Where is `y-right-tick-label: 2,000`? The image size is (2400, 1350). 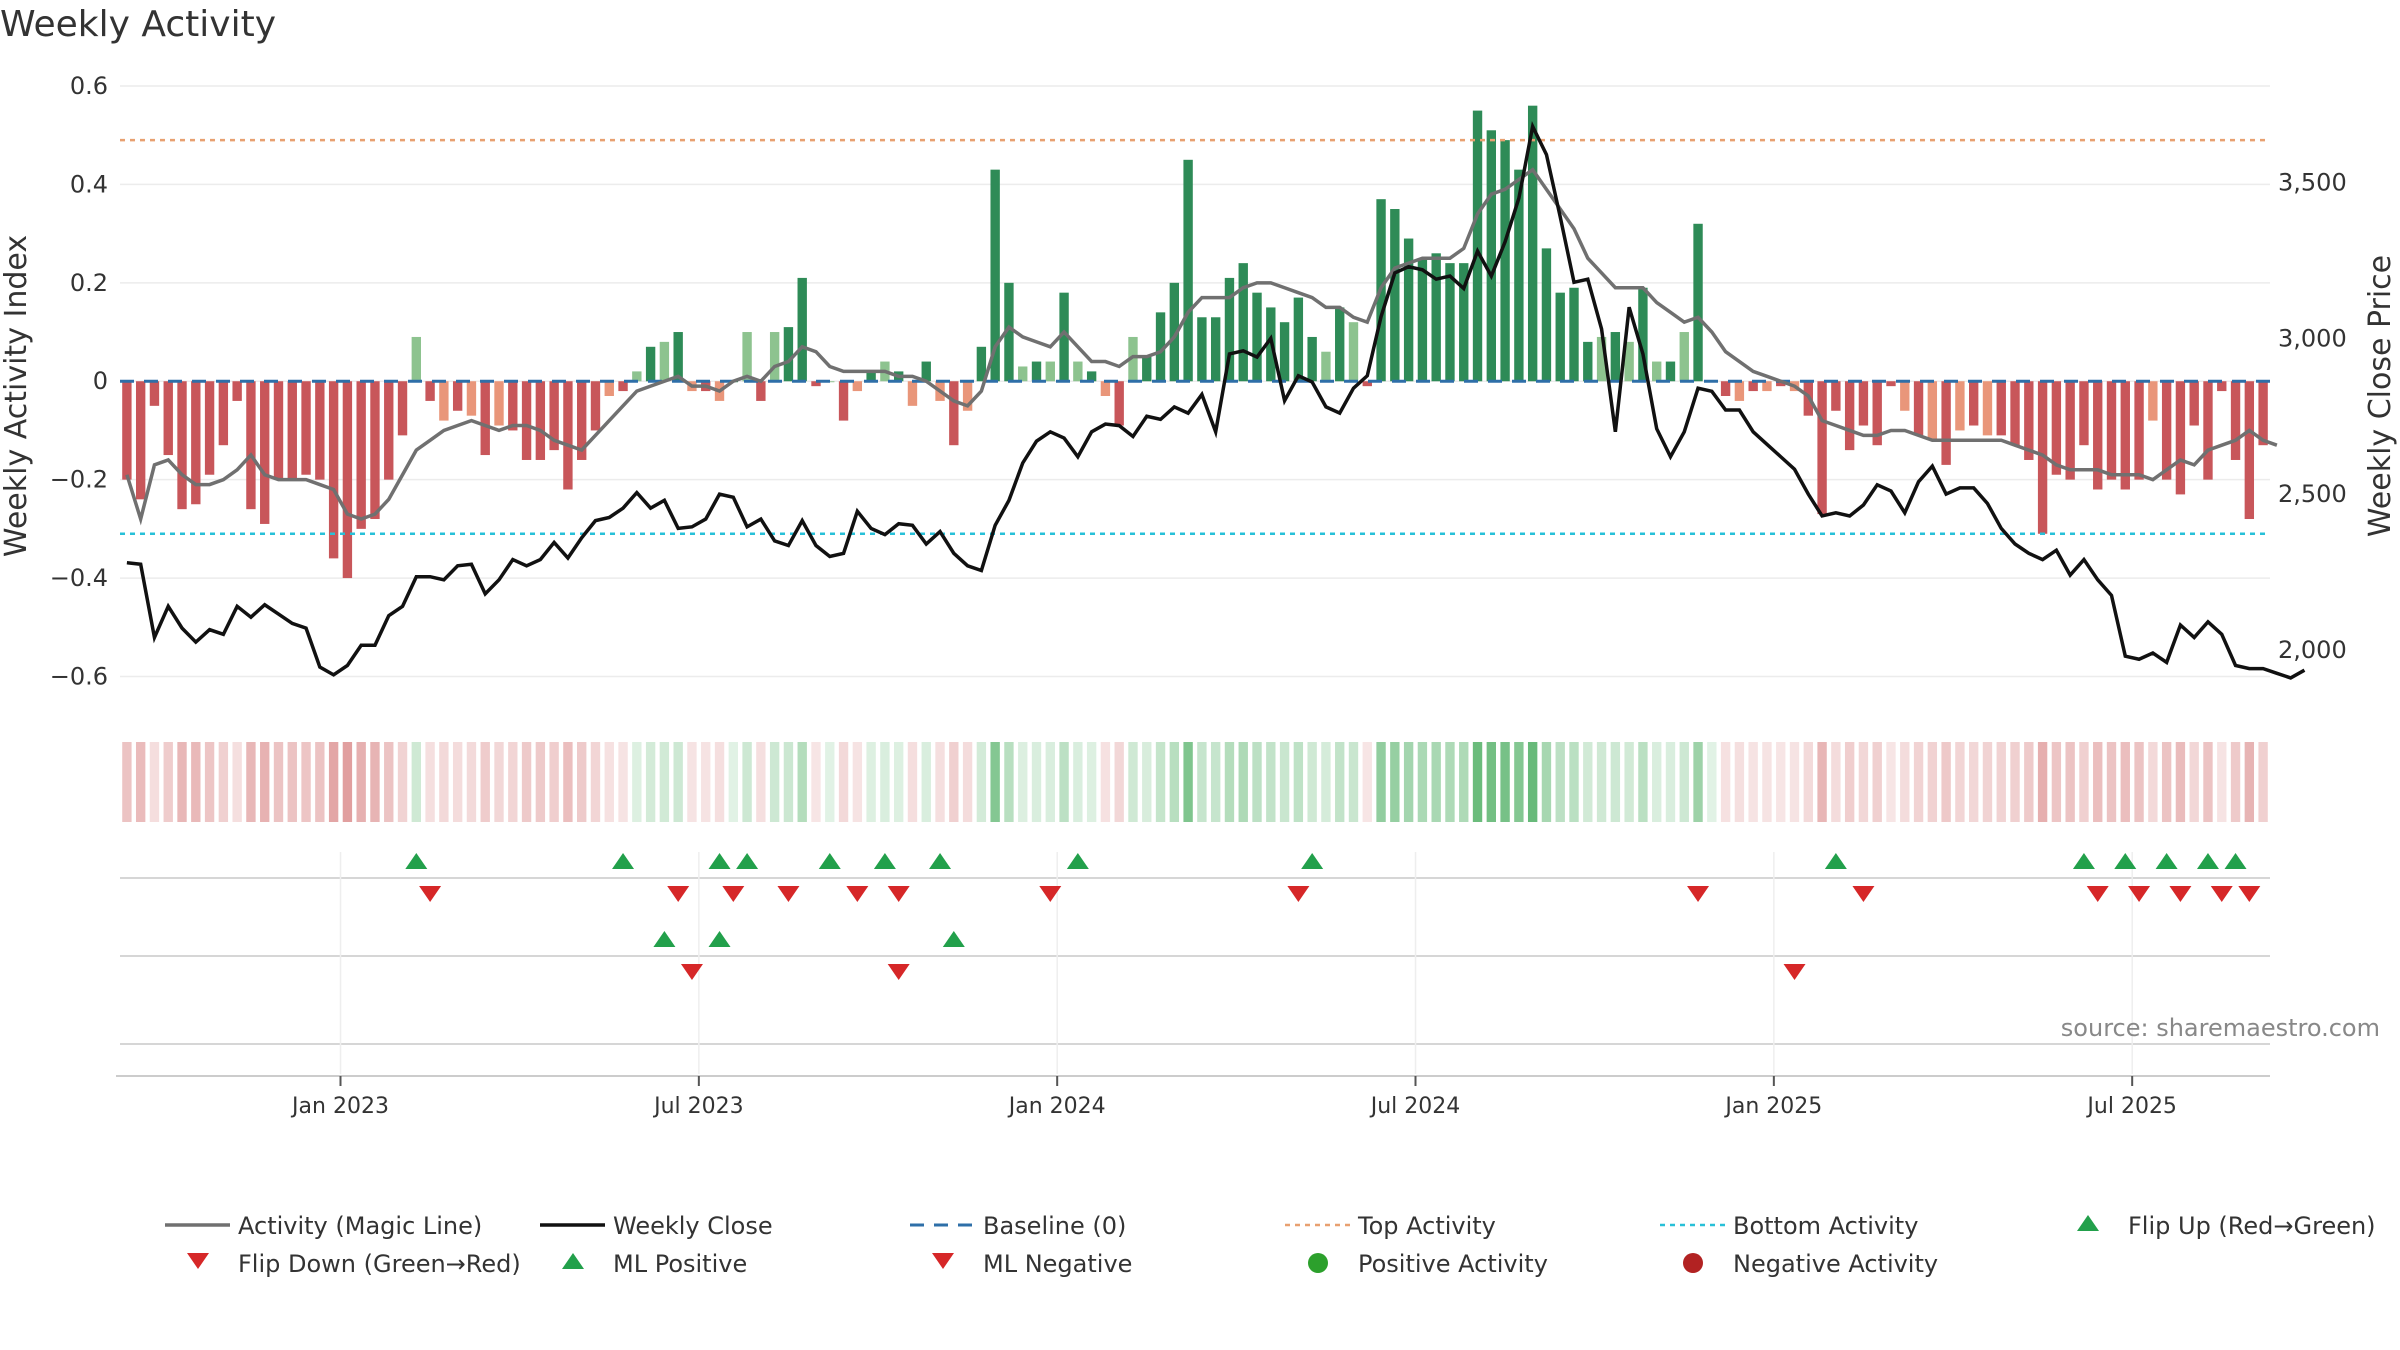 y-right-tick-label: 2,000 is located at coordinates (2312, 650).